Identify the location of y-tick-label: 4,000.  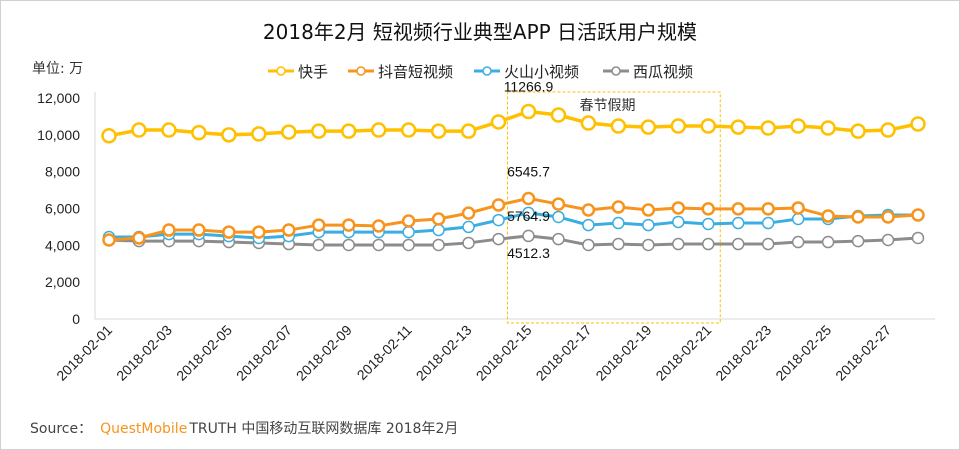
(62, 245).